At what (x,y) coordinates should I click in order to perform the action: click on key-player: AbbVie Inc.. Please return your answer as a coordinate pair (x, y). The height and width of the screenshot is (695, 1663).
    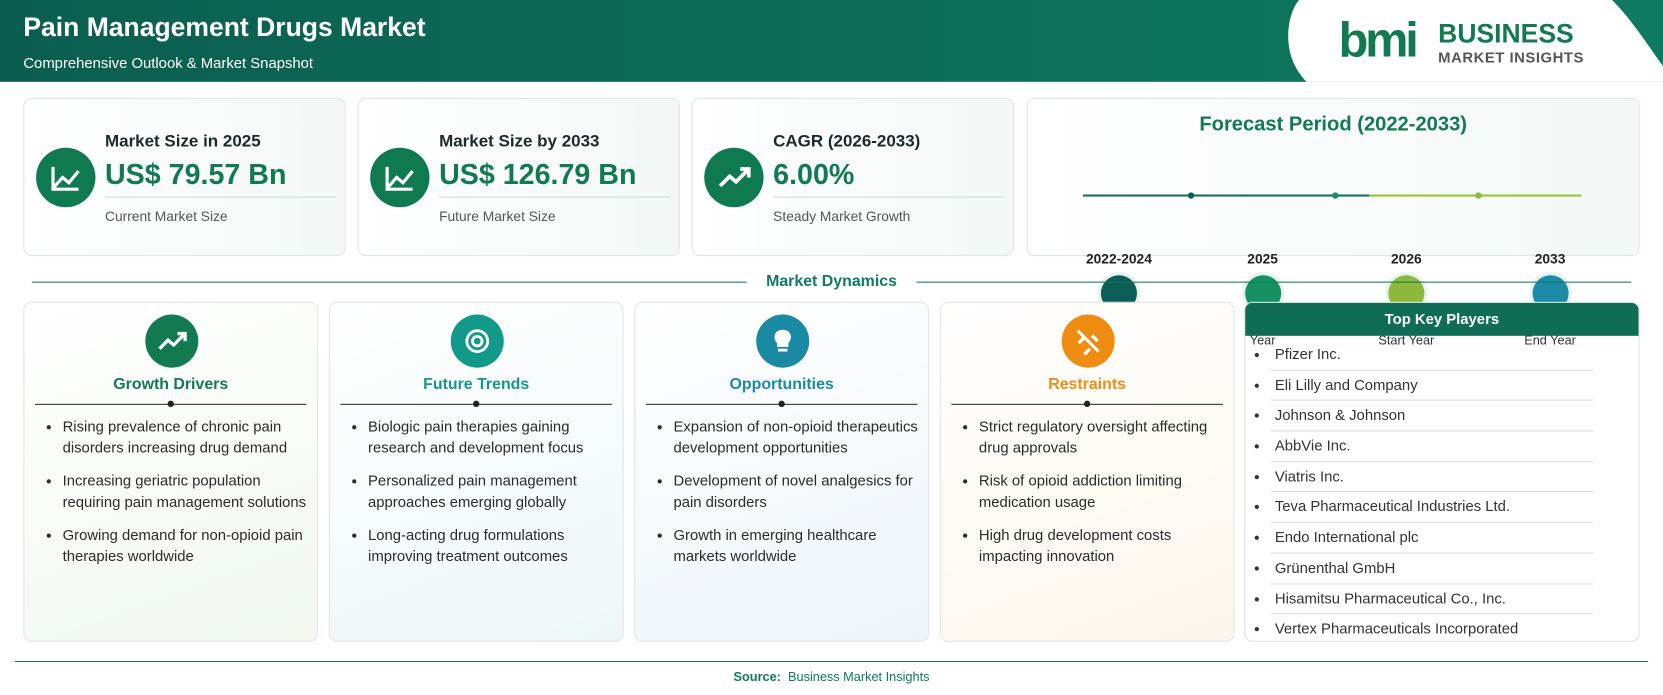
    Looking at the image, I should click on (1432, 447).